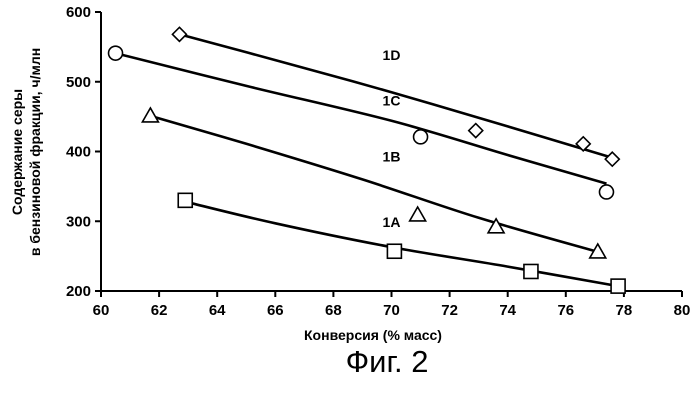  I want to click on x-tick-label: 78, so click(624, 310).